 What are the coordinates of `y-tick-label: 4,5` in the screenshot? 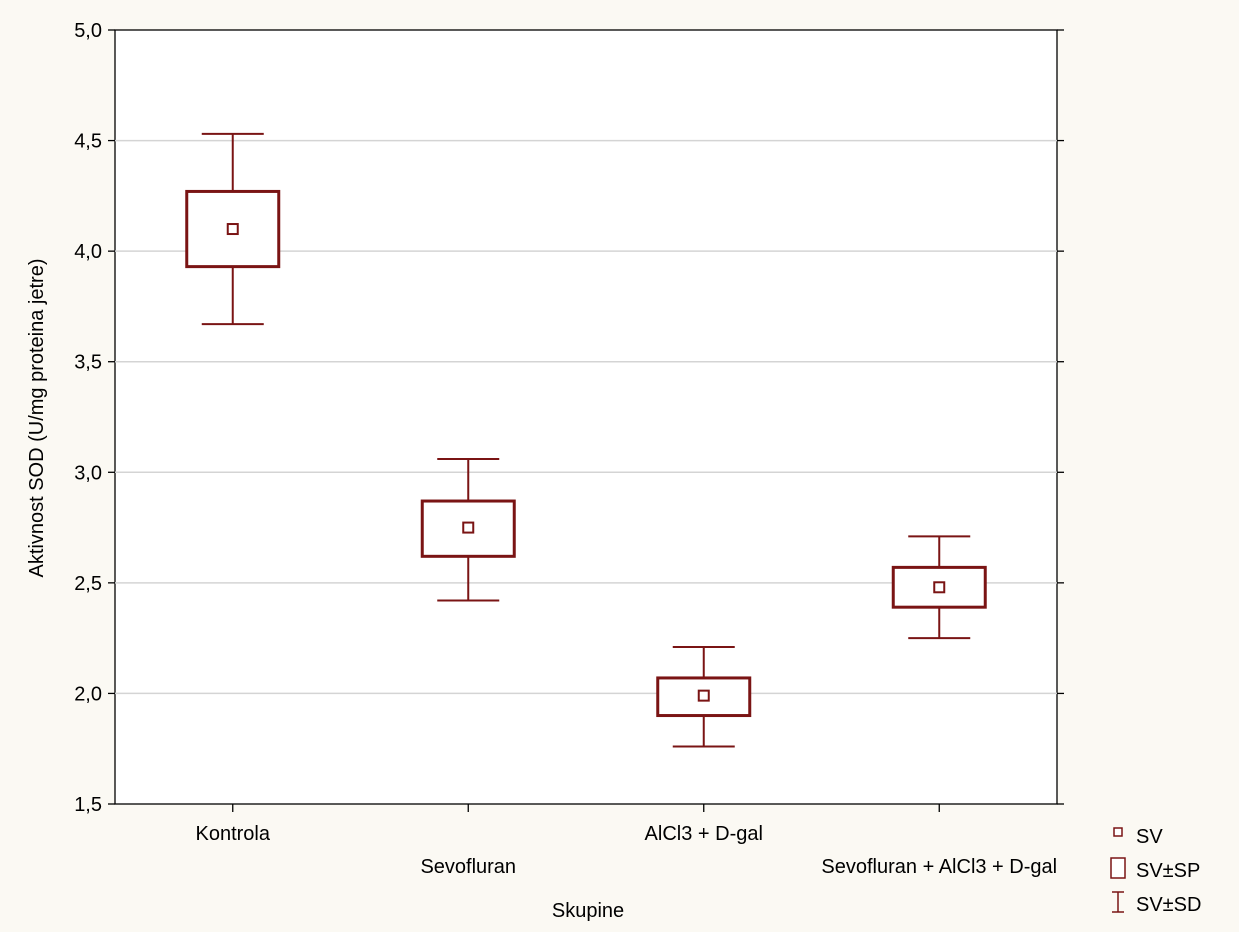 It's located at (88, 142).